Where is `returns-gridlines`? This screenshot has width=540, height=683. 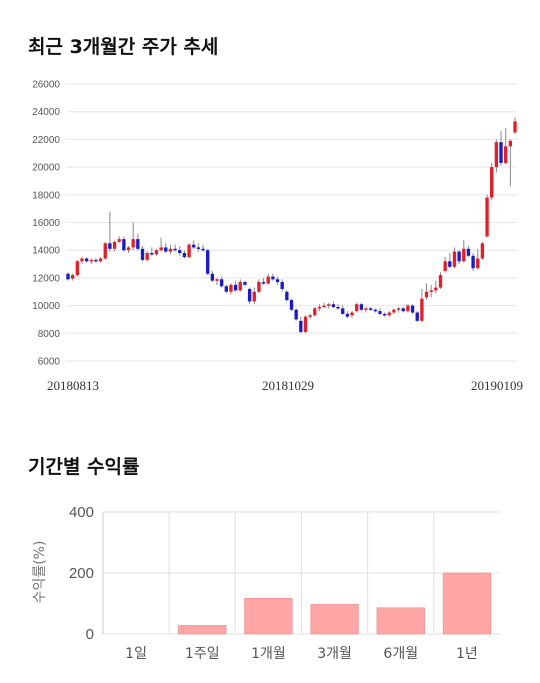 returns-gridlines is located at coordinates (301, 573).